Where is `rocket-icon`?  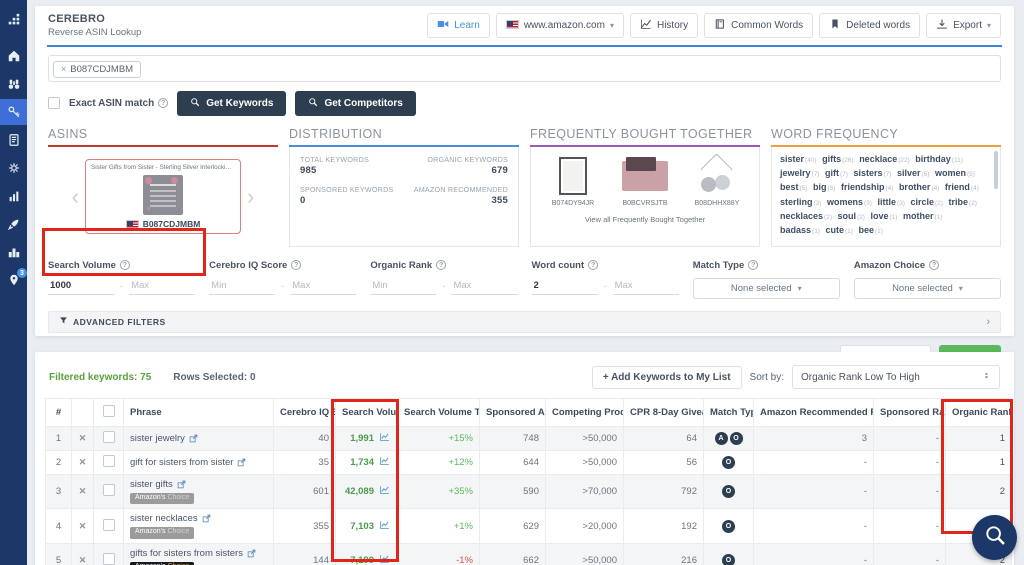 rocket-icon is located at coordinates (12, 225).